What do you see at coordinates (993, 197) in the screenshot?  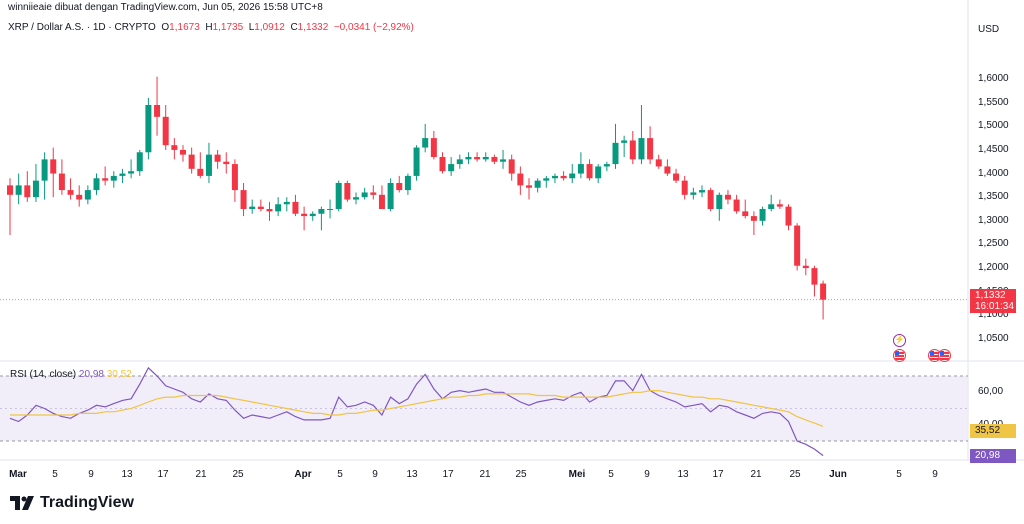 I see `price-tick-label: 1,3500` at bounding box center [993, 197].